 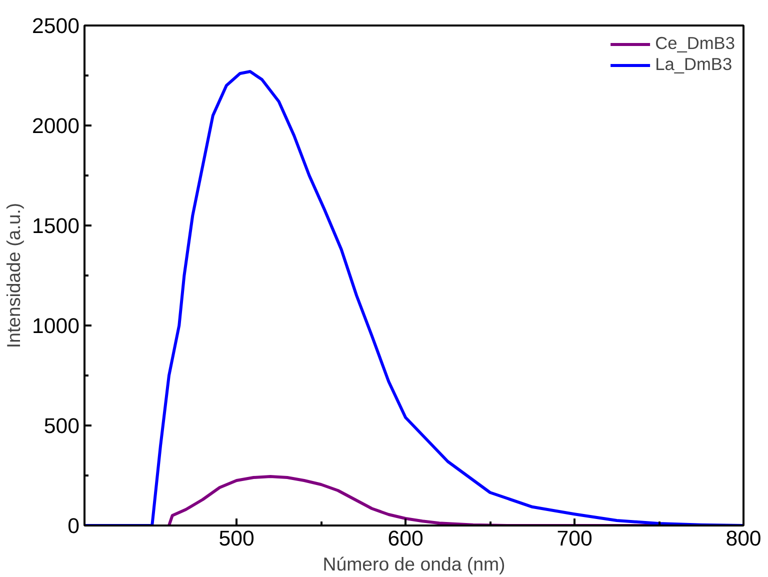 I want to click on legend-label: La_DmB3, so click(x=693, y=64).